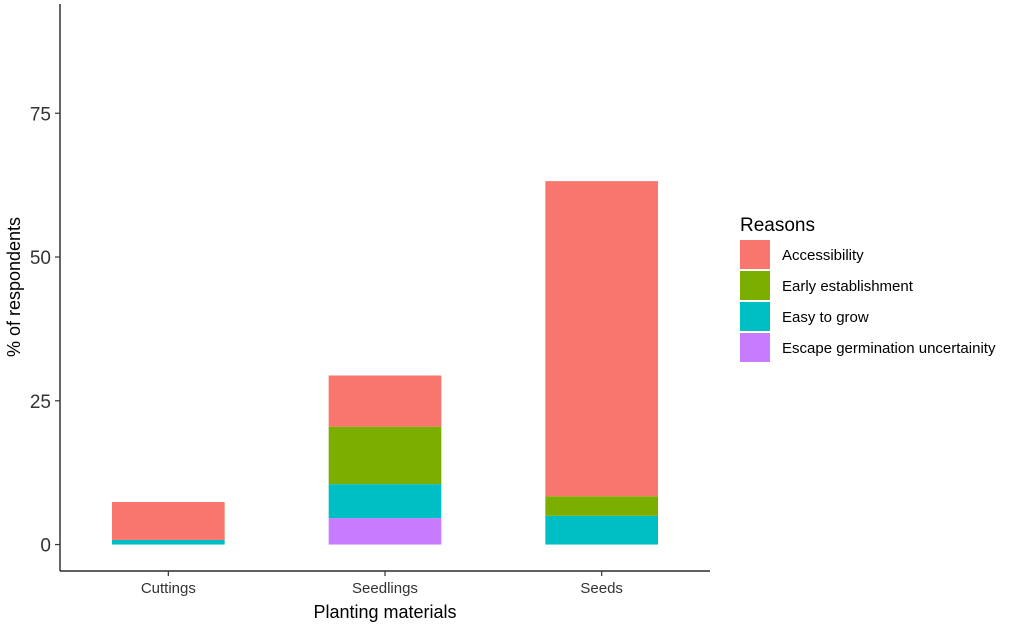  I want to click on bar-seedlings-accessibility, so click(385, 401).